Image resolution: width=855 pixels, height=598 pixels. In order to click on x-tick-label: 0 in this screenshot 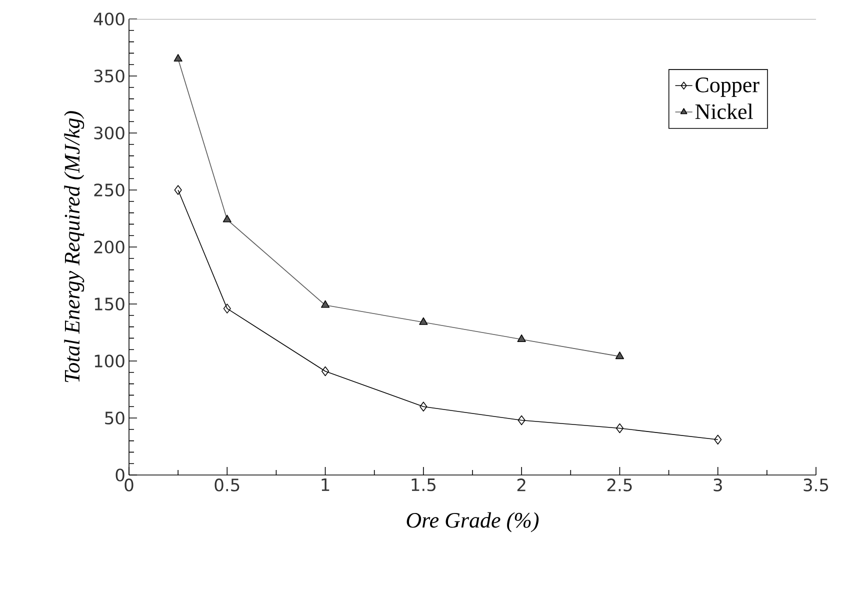, I will do `click(129, 485)`.